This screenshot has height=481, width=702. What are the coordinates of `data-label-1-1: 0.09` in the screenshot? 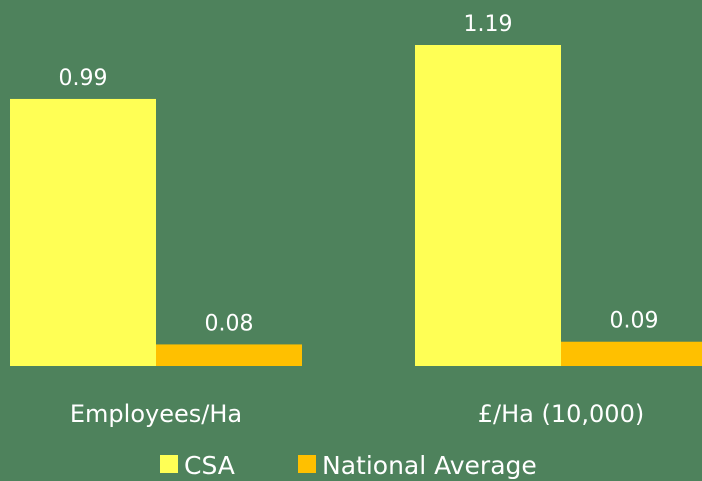 It's located at (634, 321).